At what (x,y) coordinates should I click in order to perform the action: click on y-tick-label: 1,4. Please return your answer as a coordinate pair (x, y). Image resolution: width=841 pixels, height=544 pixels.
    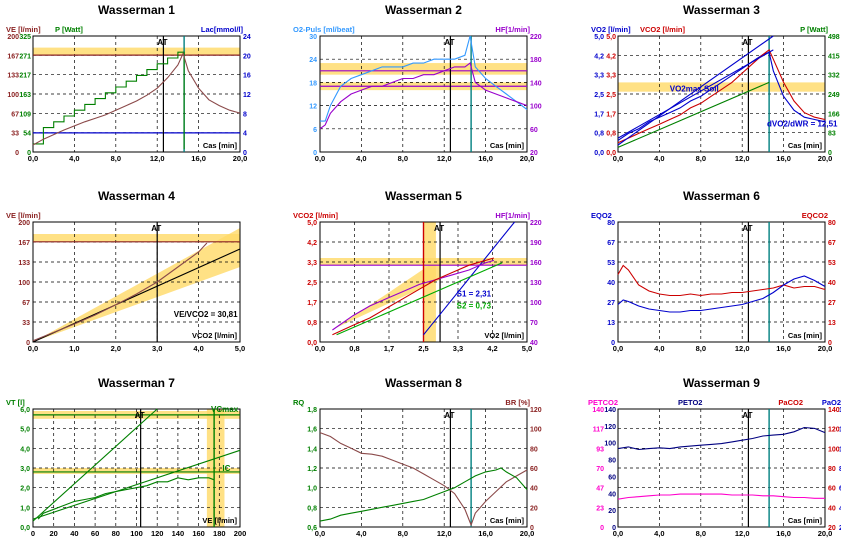
    Looking at the image, I should click on (312, 449).